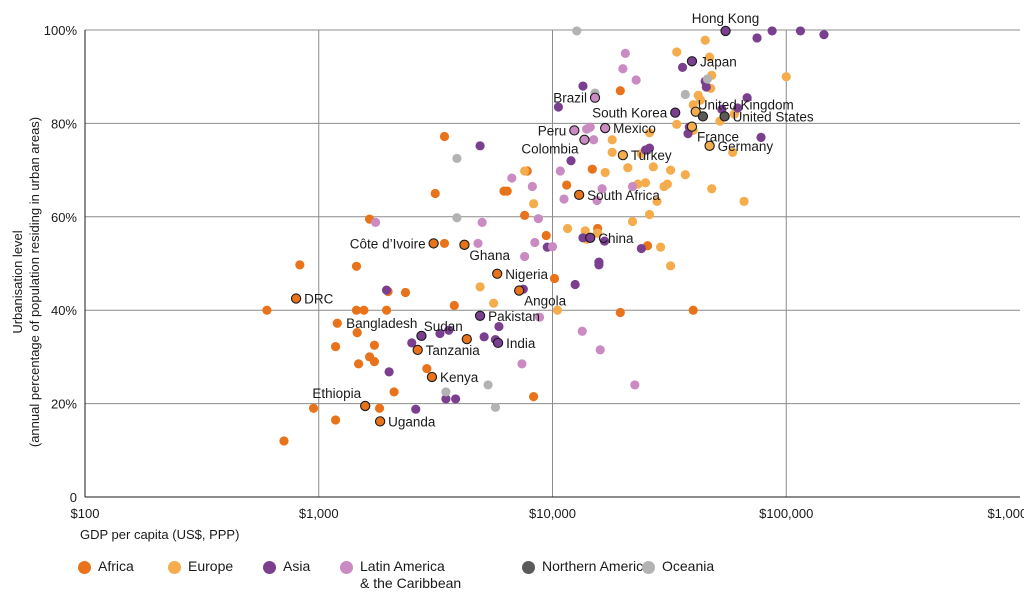  Describe the element at coordinates (459, 377) in the screenshot. I see `point-label: Kenya` at that location.